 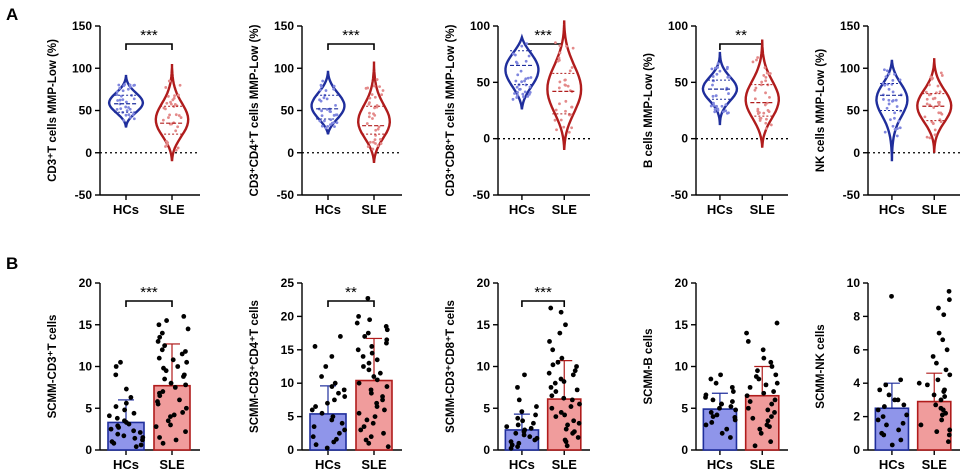 I want to click on y-tick-label: 150, so click(x=850, y=26).